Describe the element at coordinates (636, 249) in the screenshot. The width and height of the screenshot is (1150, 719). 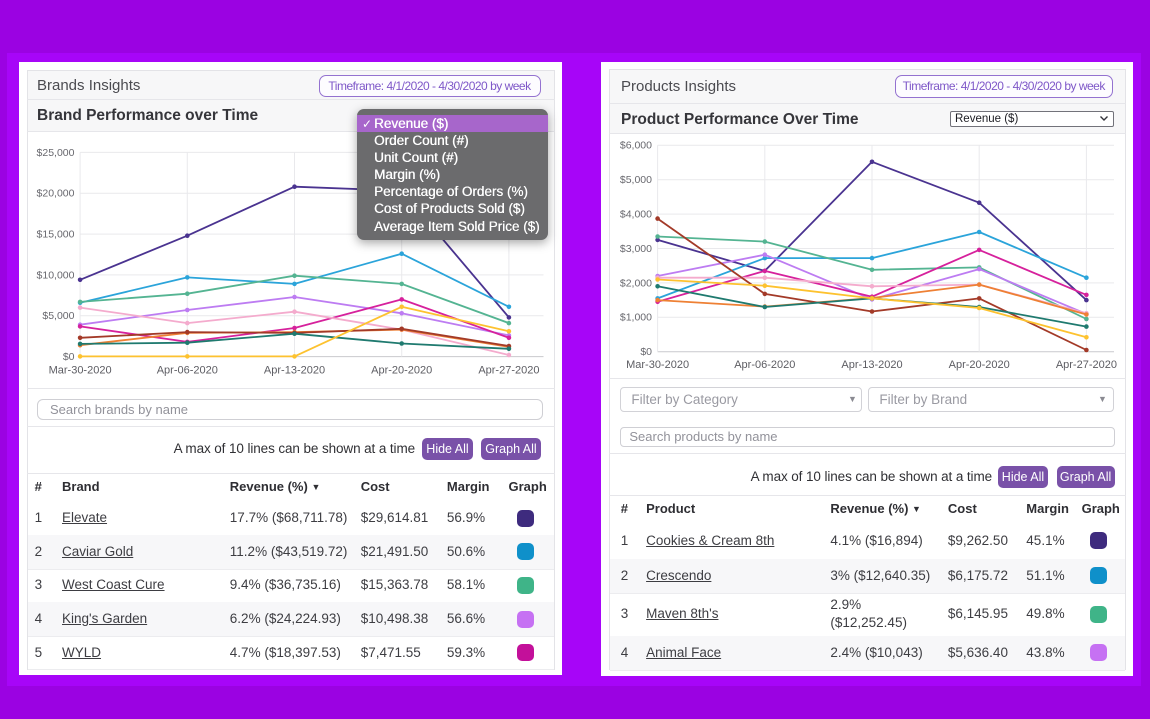
I see `svg-text: $3,000` at that location.